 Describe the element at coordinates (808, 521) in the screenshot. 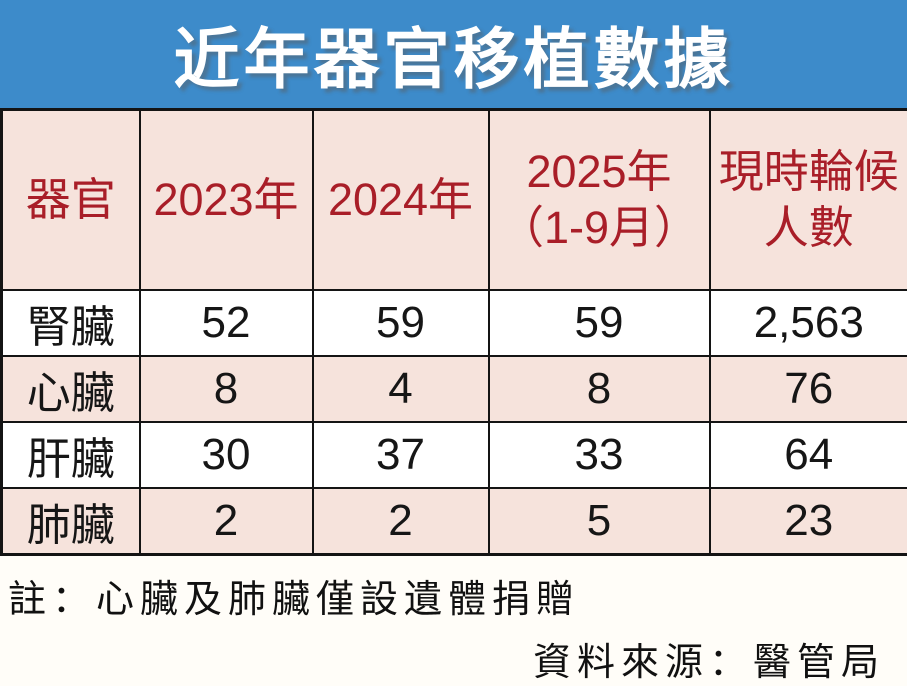

I see `value-cell-waiting: 23` at that location.